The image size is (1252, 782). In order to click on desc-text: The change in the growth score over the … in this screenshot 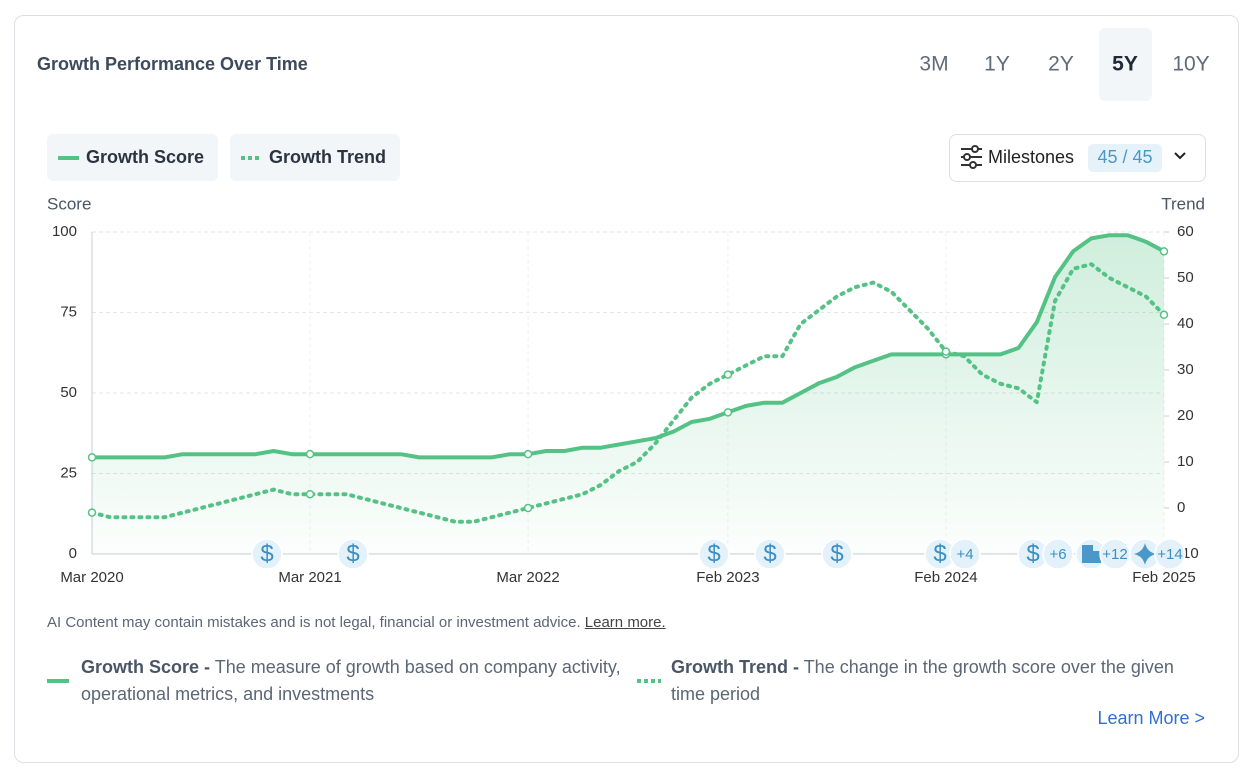, I will do `click(922, 680)`.